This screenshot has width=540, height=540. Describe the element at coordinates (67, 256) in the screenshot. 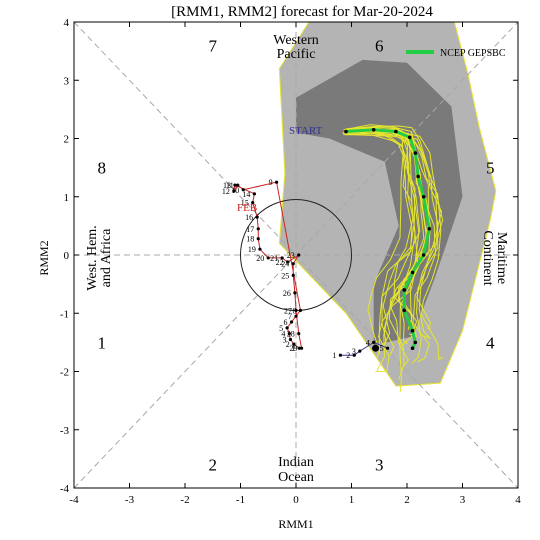

I see `y-tick-label: 0` at that location.